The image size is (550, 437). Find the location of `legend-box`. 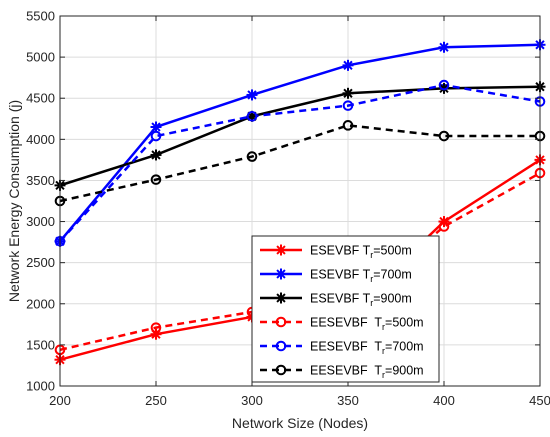

legend-box is located at coordinates (345, 309).